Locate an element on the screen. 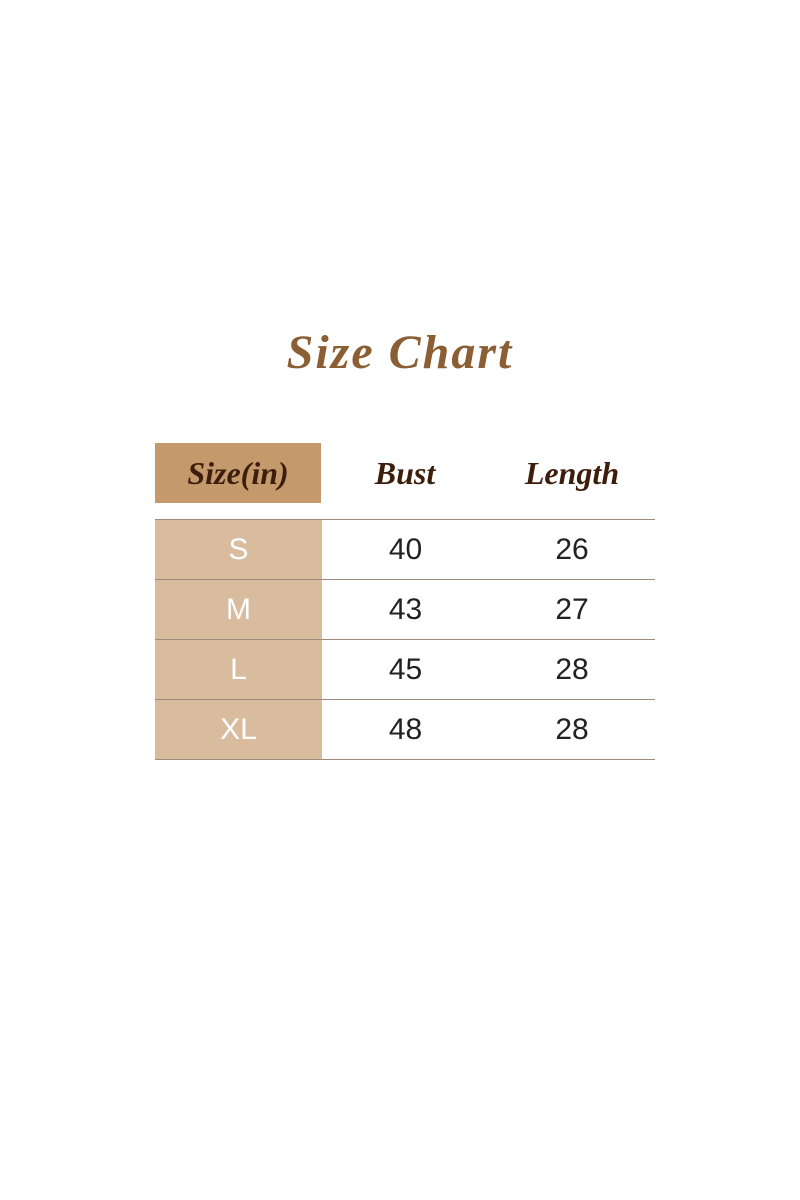 The image size is (800, 1200). size-cell: S is located at coordinates (238, 549).